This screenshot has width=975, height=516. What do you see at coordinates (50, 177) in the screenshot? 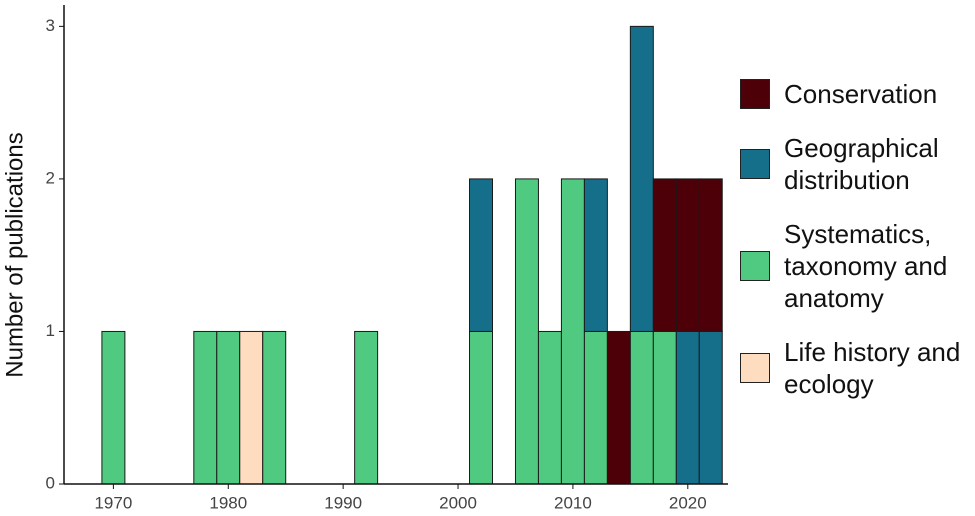
I see `y-tick-label: 2` at bounding box center [50, 177].